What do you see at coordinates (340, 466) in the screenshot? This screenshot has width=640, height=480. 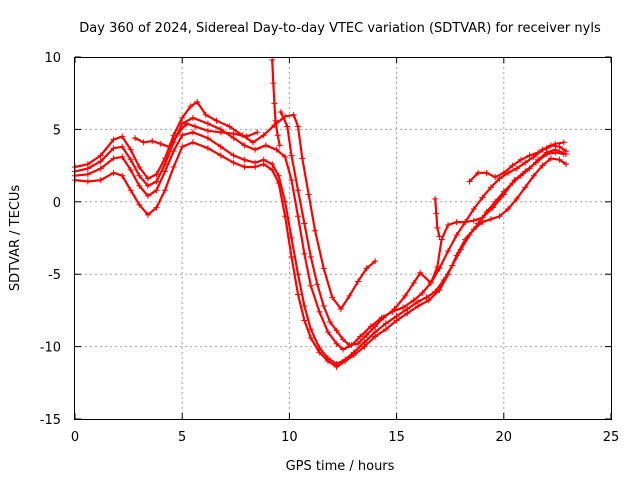 I see `x-axis-label: GPS time / hours` at bounding box center [340, 466].